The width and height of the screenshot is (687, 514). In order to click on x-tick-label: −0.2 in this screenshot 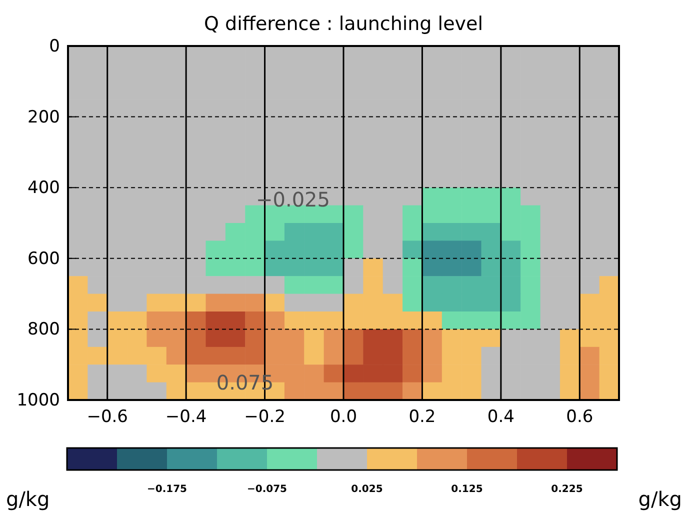, I will do `click(265, 417)`.